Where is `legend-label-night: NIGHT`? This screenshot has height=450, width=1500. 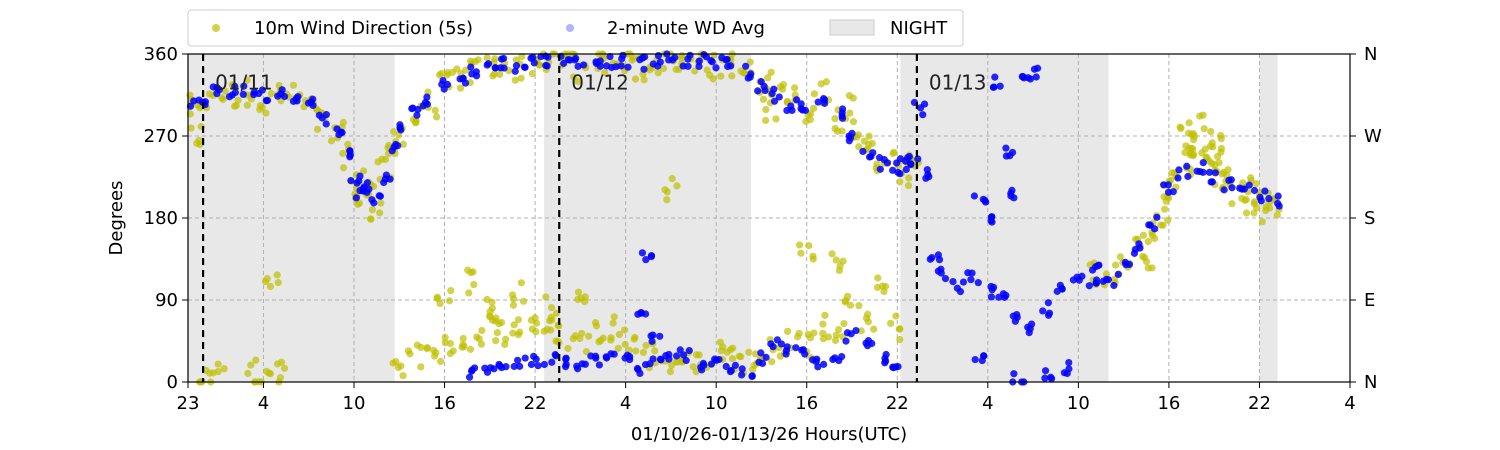 legend-label-night: NIGHT is located at coordinates (919, 28).